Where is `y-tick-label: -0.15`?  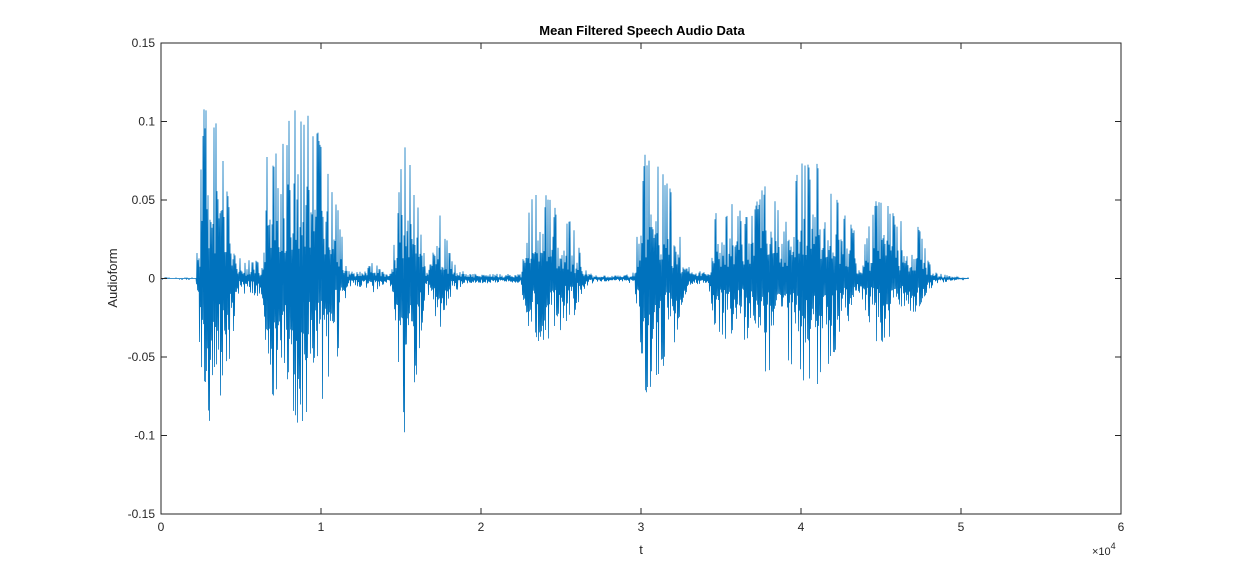
y-tick-label: -0.15 is located at coordinates (142, 514).